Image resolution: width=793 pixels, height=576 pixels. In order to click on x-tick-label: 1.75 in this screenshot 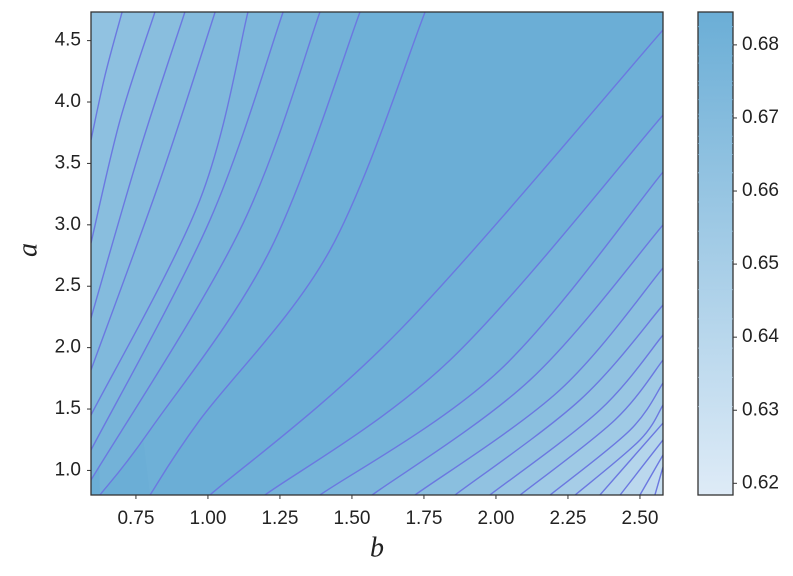, I will do `click(423, 518)`.